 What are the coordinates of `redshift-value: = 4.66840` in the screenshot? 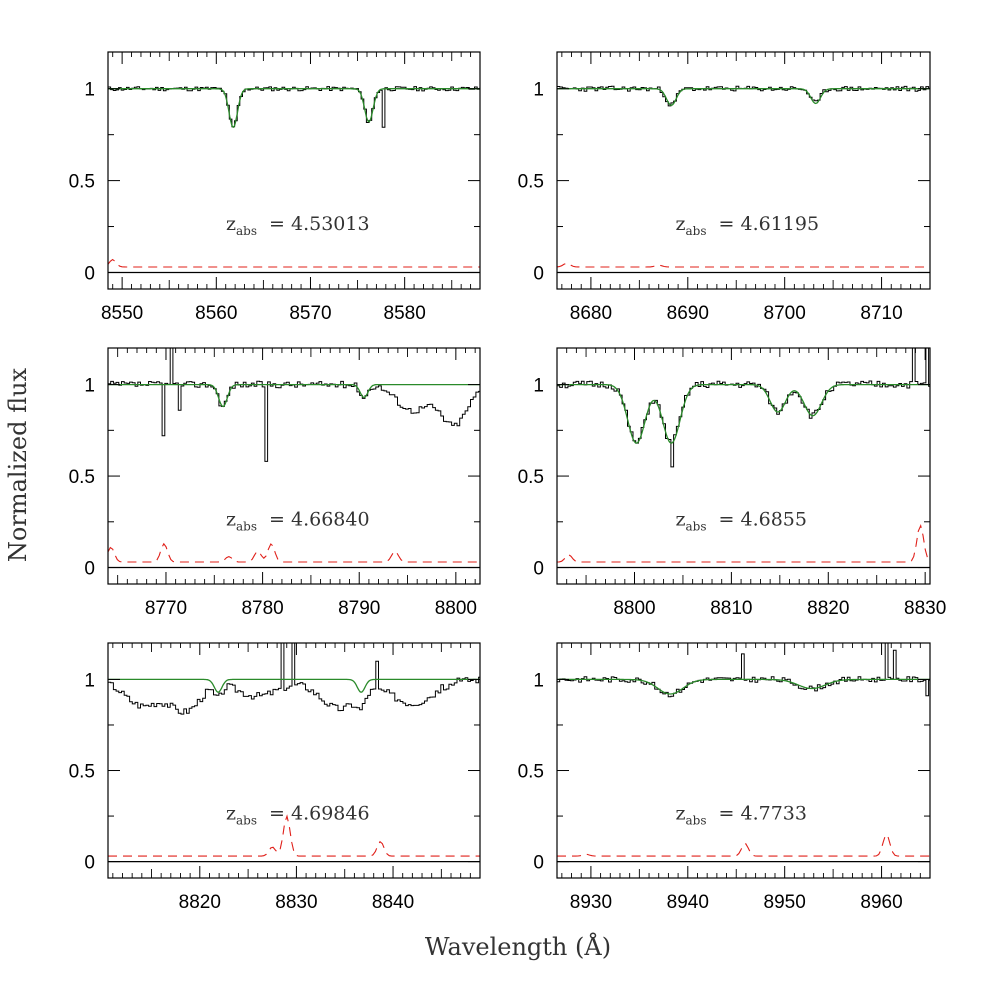 It's located at (319, 519).